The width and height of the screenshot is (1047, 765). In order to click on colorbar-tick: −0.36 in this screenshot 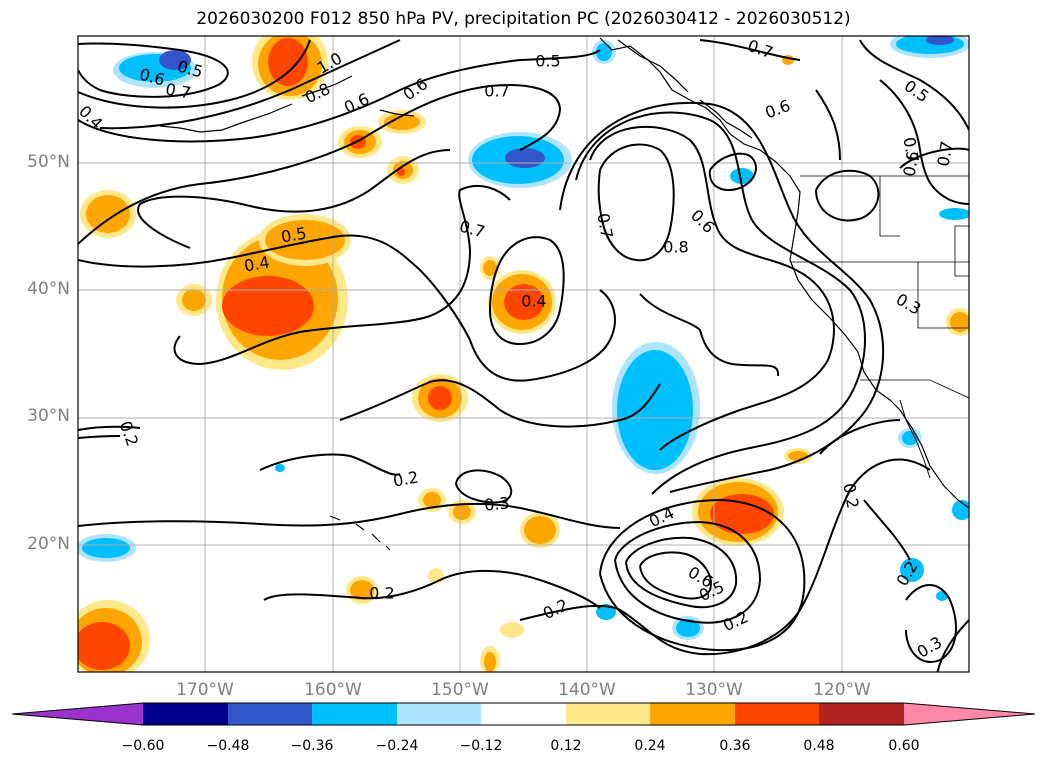, I will do `click(312, 746)`.